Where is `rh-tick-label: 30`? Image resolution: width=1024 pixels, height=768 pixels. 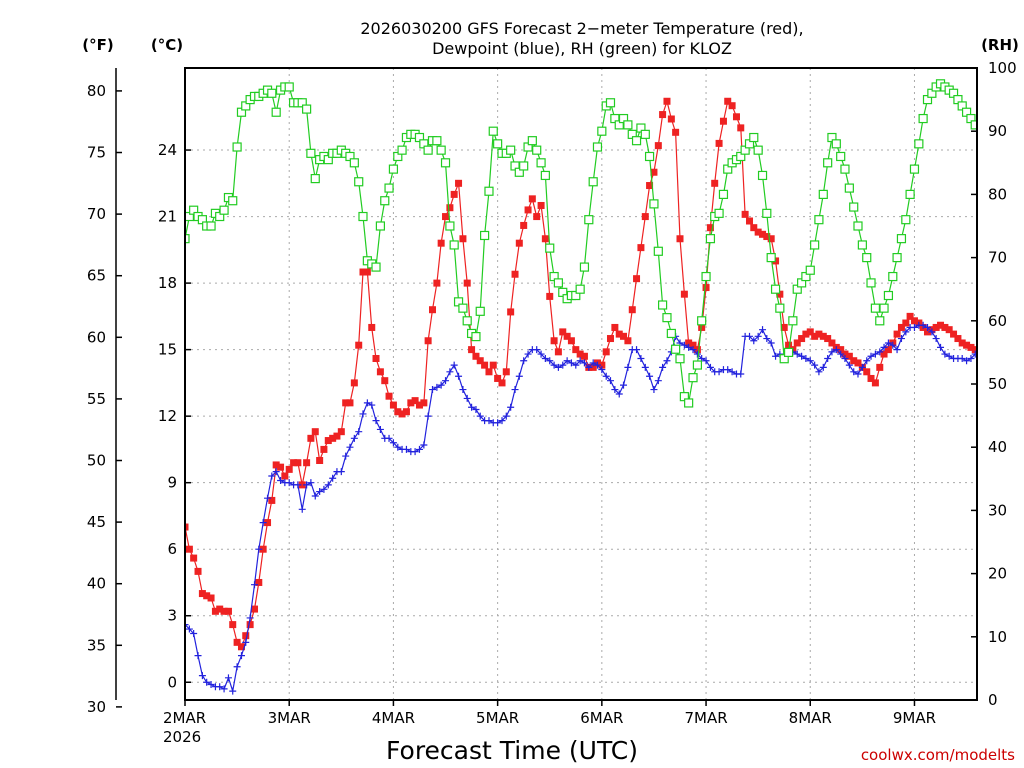
rh-tick-label: 30 is located at coordinates (997, 510).